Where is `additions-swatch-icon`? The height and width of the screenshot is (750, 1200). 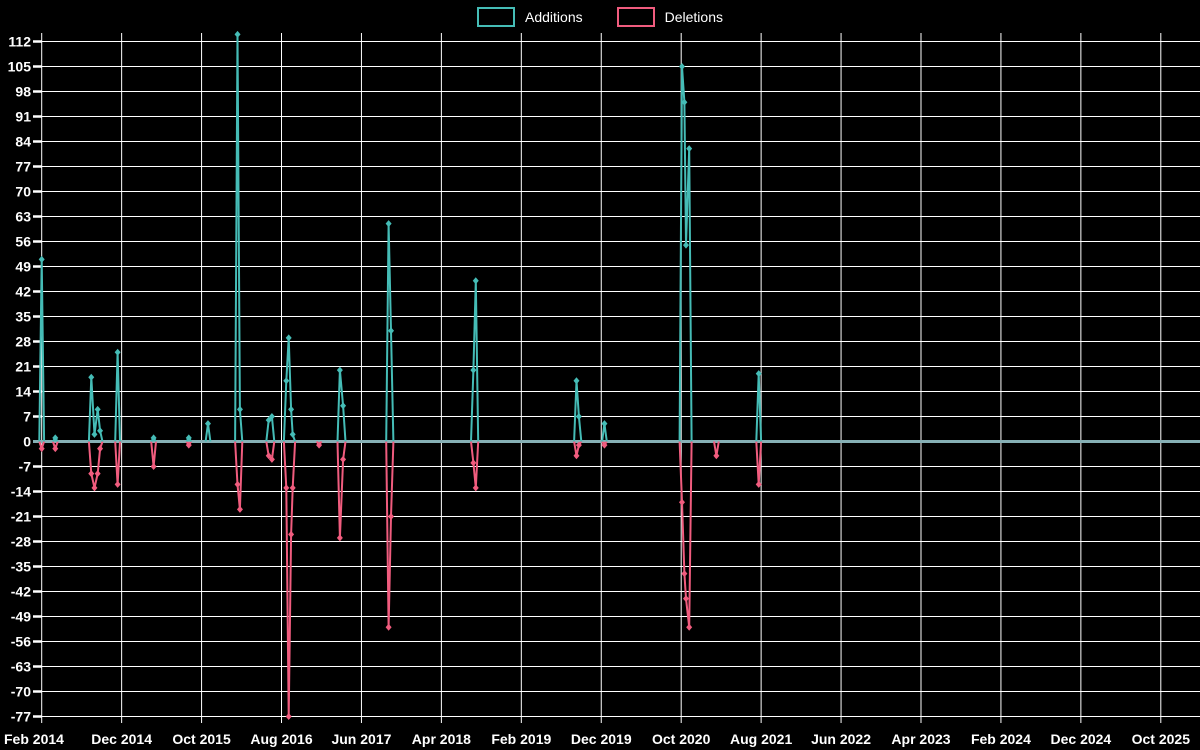
additions-swatch-icon is located at coordinates (496, 17).